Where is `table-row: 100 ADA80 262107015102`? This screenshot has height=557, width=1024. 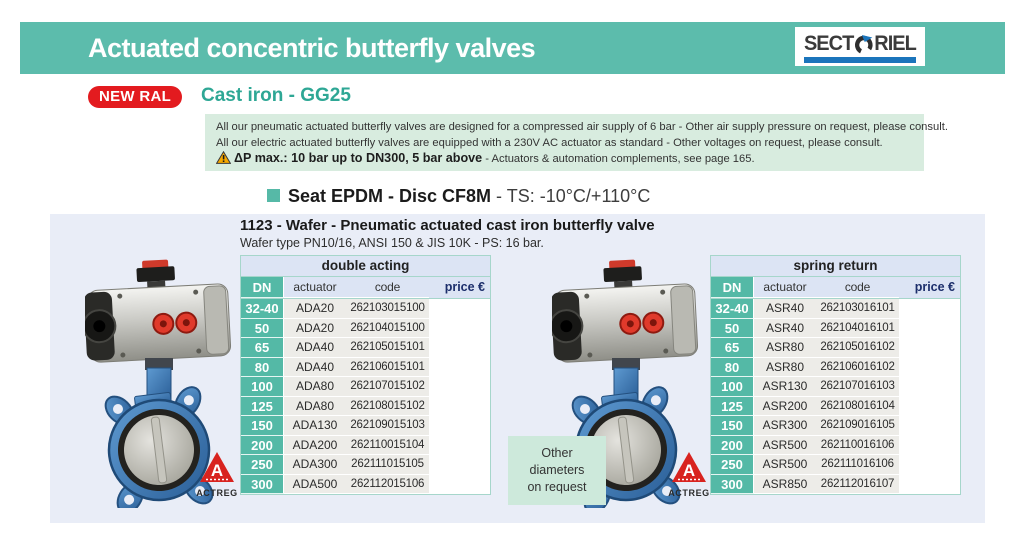 table-row: 100 ADA80 262107015102 is located at coordinates (365, 387).